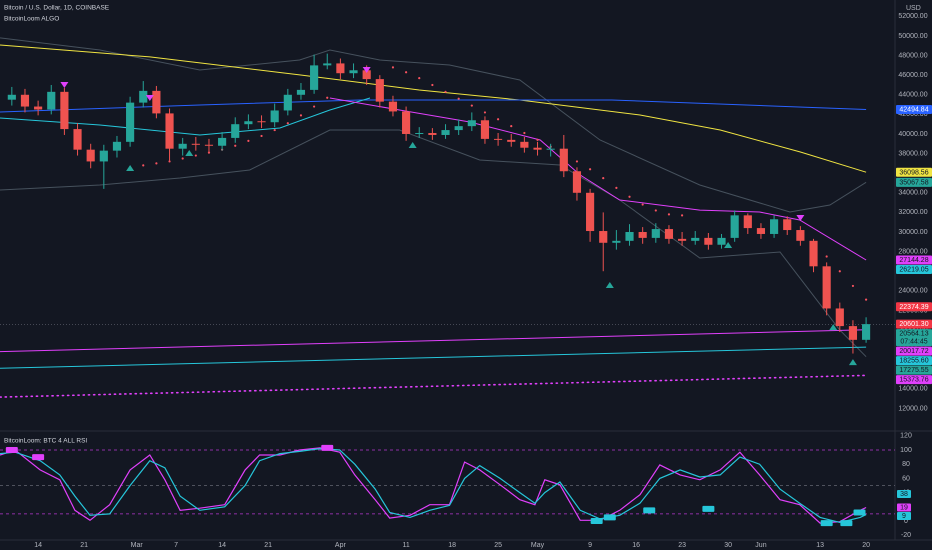  I want to click on price-label: 20564.13, so click(913, 334).